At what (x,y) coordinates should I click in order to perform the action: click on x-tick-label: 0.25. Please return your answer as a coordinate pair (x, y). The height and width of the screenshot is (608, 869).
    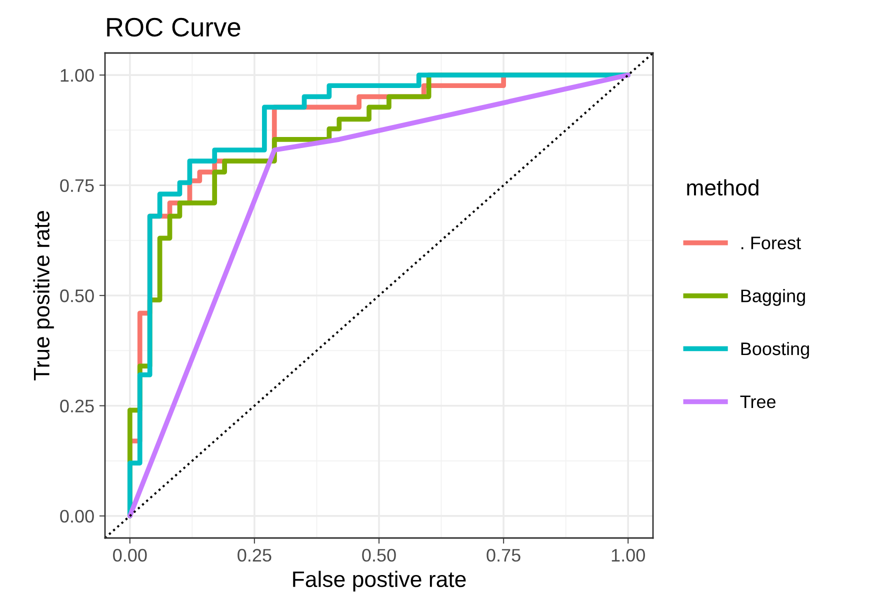
    Looking at the image, I should click on (255, 555).